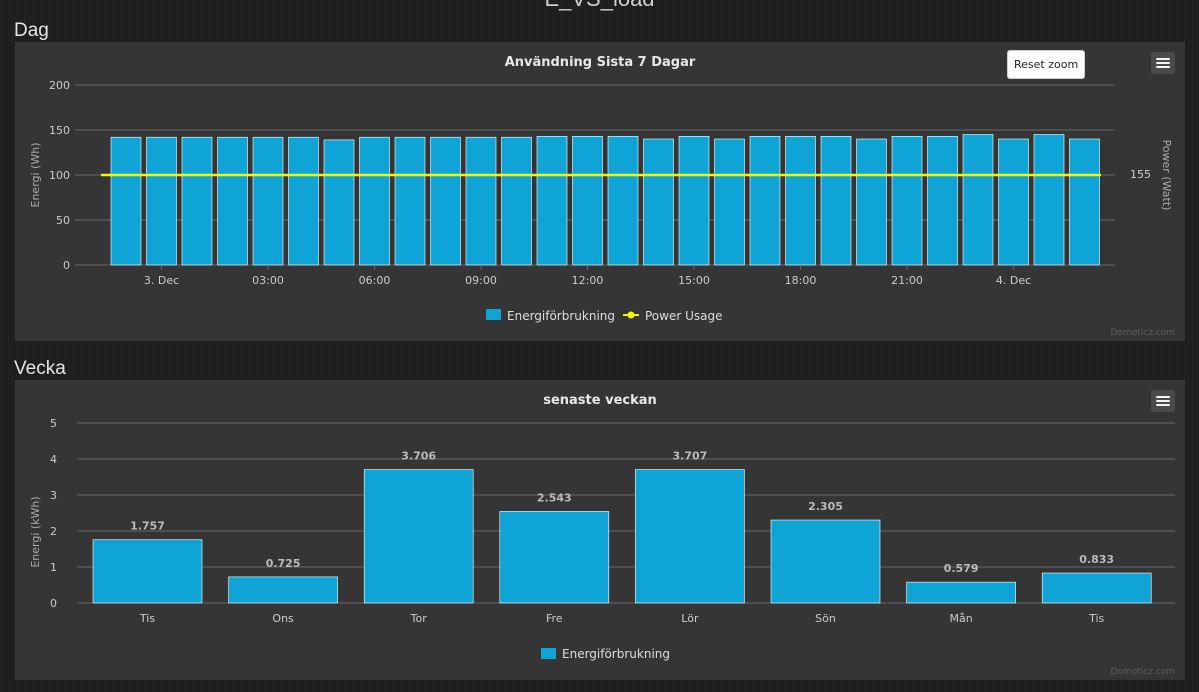 The width and height of the screenshot is (1199, 692). I want to click on y-tick-label: 4, so click(53, 459).